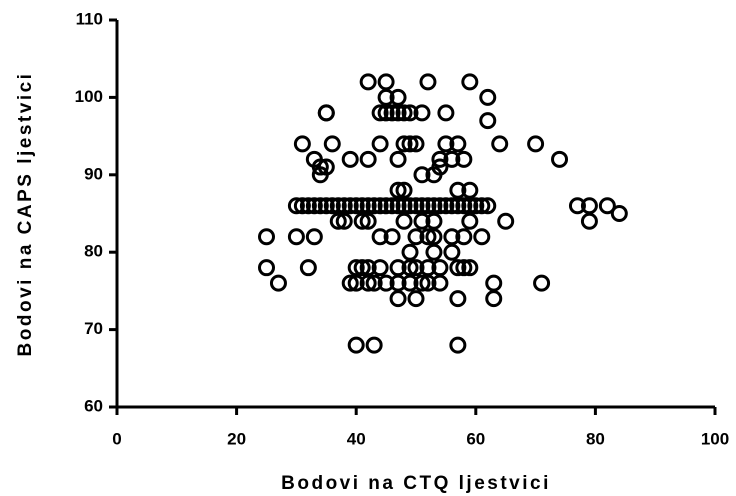 This screenshot has height=496, width=736. Describe the element at coordinates (93, 251) in the screenshot. I see `y-tick-label: 80` at that location.